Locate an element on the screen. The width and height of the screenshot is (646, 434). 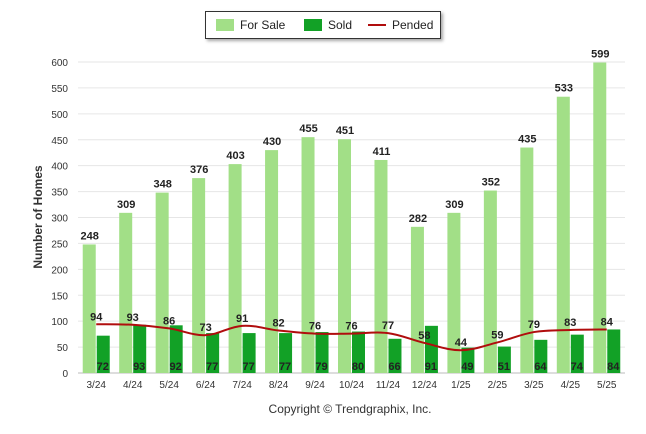
pended-value-label: 82 is located at coordinates (278, 323).